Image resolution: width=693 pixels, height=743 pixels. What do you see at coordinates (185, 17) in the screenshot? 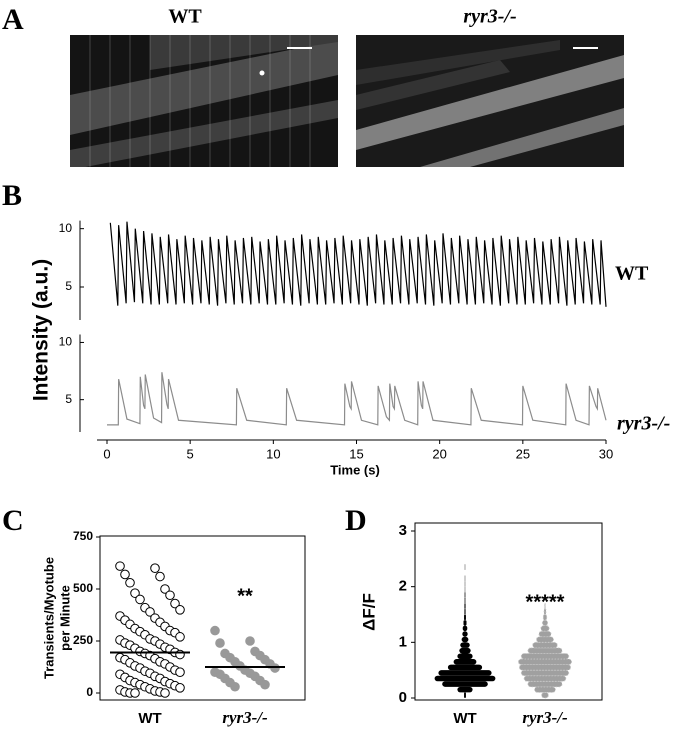
I see `image-title: WT` at bounding box center [185, 17].